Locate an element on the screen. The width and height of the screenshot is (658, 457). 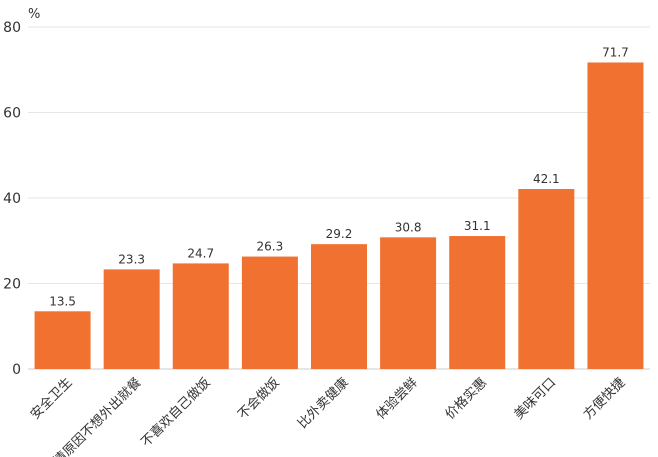
y-axis-ticks: 0 20 40 60 80 is located at coordinates (12, 199).